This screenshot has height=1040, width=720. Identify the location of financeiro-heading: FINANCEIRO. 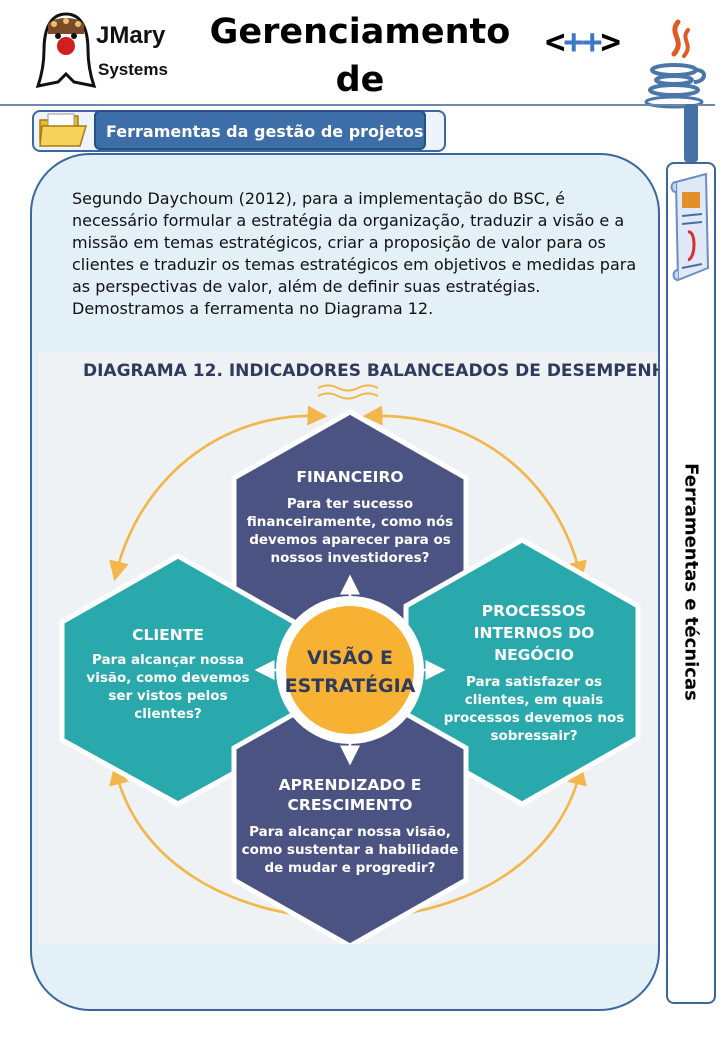
(349, 477).